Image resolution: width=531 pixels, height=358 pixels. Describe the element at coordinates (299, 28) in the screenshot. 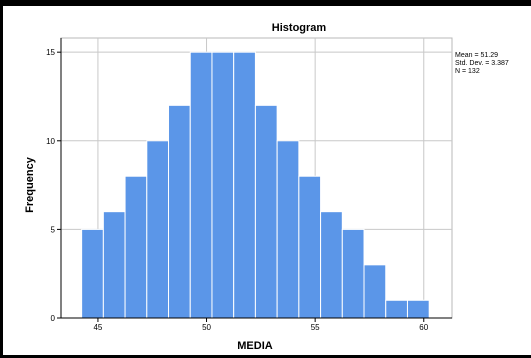

I see `chart-title: Histogram` at that location.